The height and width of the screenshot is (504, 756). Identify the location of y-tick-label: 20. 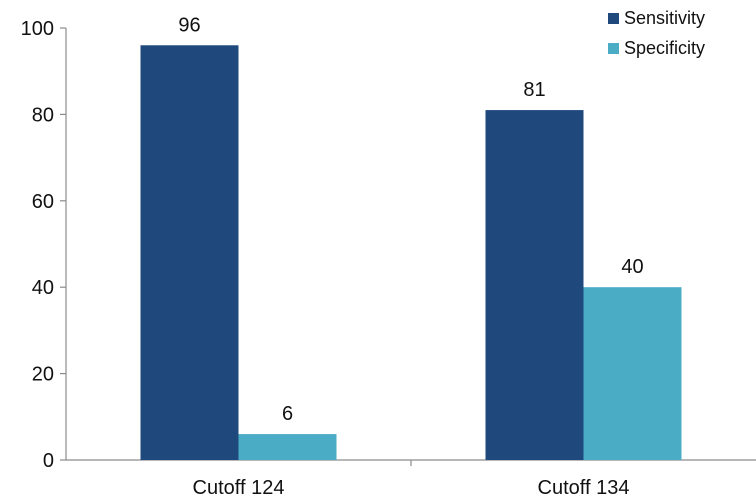
(43, 375).